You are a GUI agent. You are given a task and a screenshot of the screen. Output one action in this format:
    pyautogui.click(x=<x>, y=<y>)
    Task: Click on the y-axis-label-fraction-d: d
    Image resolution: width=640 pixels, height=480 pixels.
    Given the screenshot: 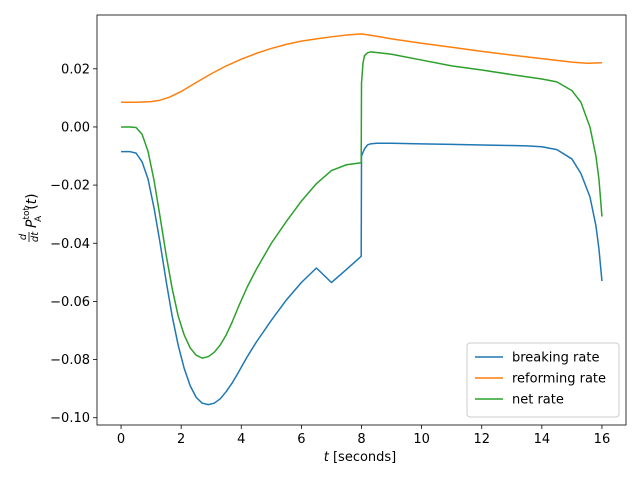 What is the action you would take?
    pyautogui.click(x=23, y=236)
    